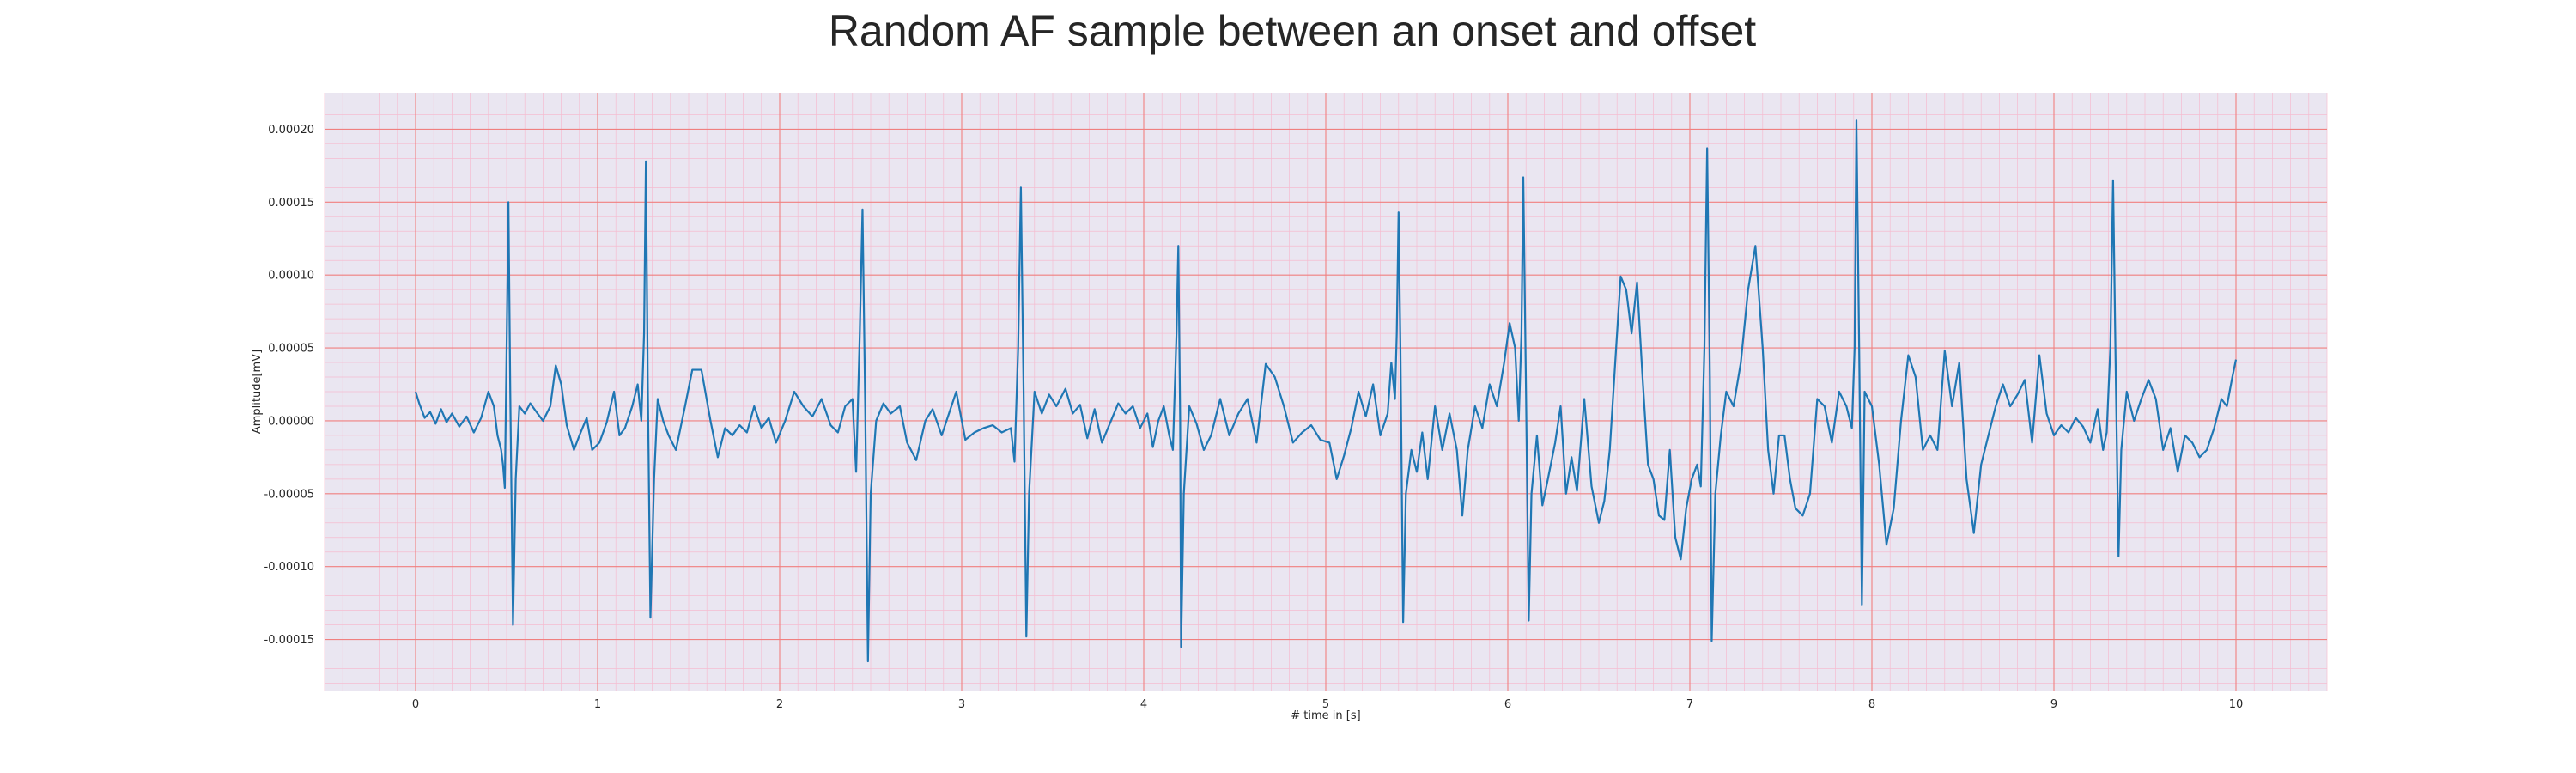  Describe the element at coordinates (289, 640) in the screenshot. I see `y-tick-label: -0.00015` at that location.